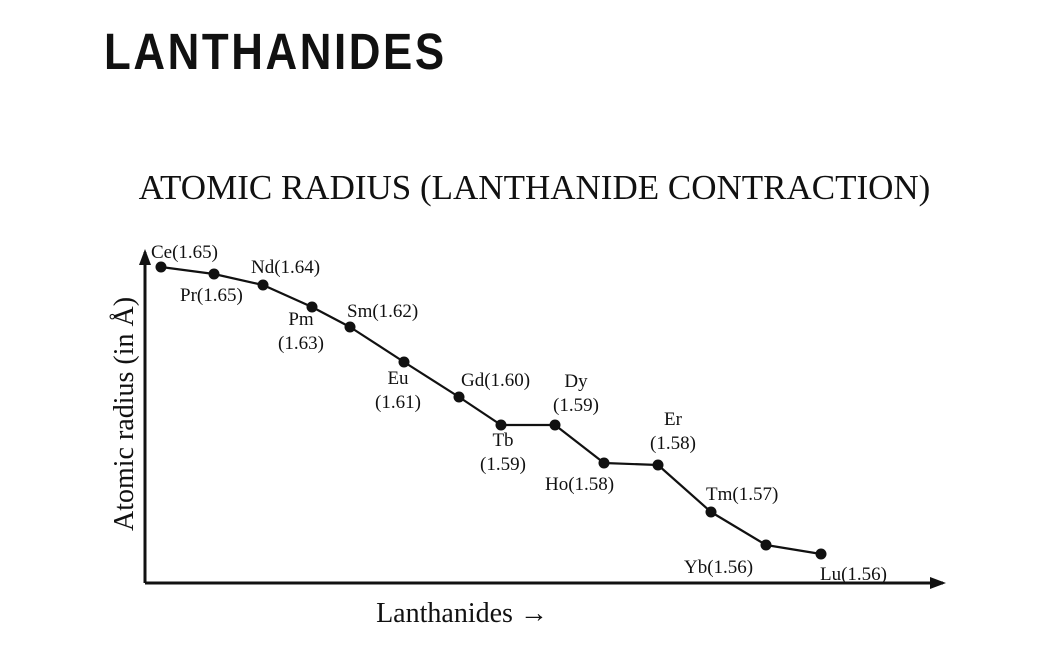  What do you see at coordinates (658, 465) in the screenshot?
I see `data-point-er` at bounding box center [658, 465].